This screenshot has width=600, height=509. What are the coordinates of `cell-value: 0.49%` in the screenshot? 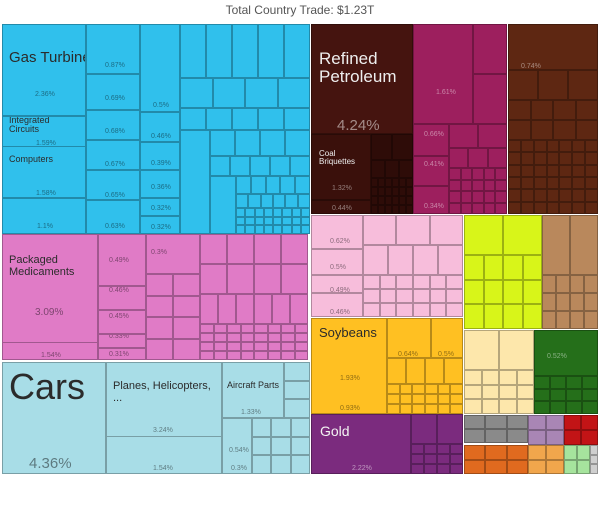 It's located at (340, 290).